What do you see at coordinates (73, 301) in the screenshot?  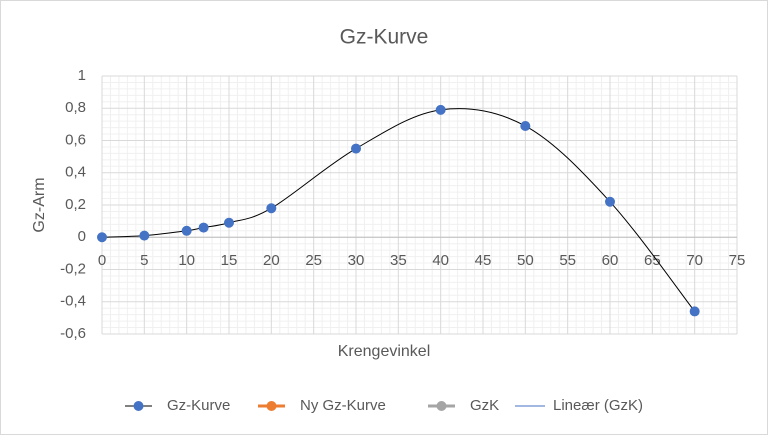 I see `y-tick-label: -0,4` at bounding box center [73, 301].